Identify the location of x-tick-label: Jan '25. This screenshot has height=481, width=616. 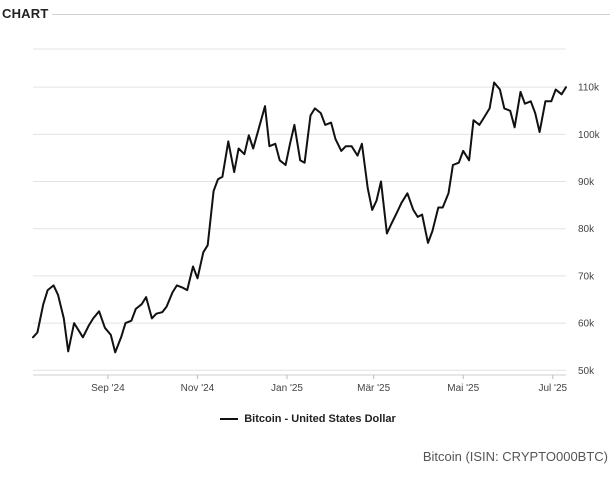
(287, 388).